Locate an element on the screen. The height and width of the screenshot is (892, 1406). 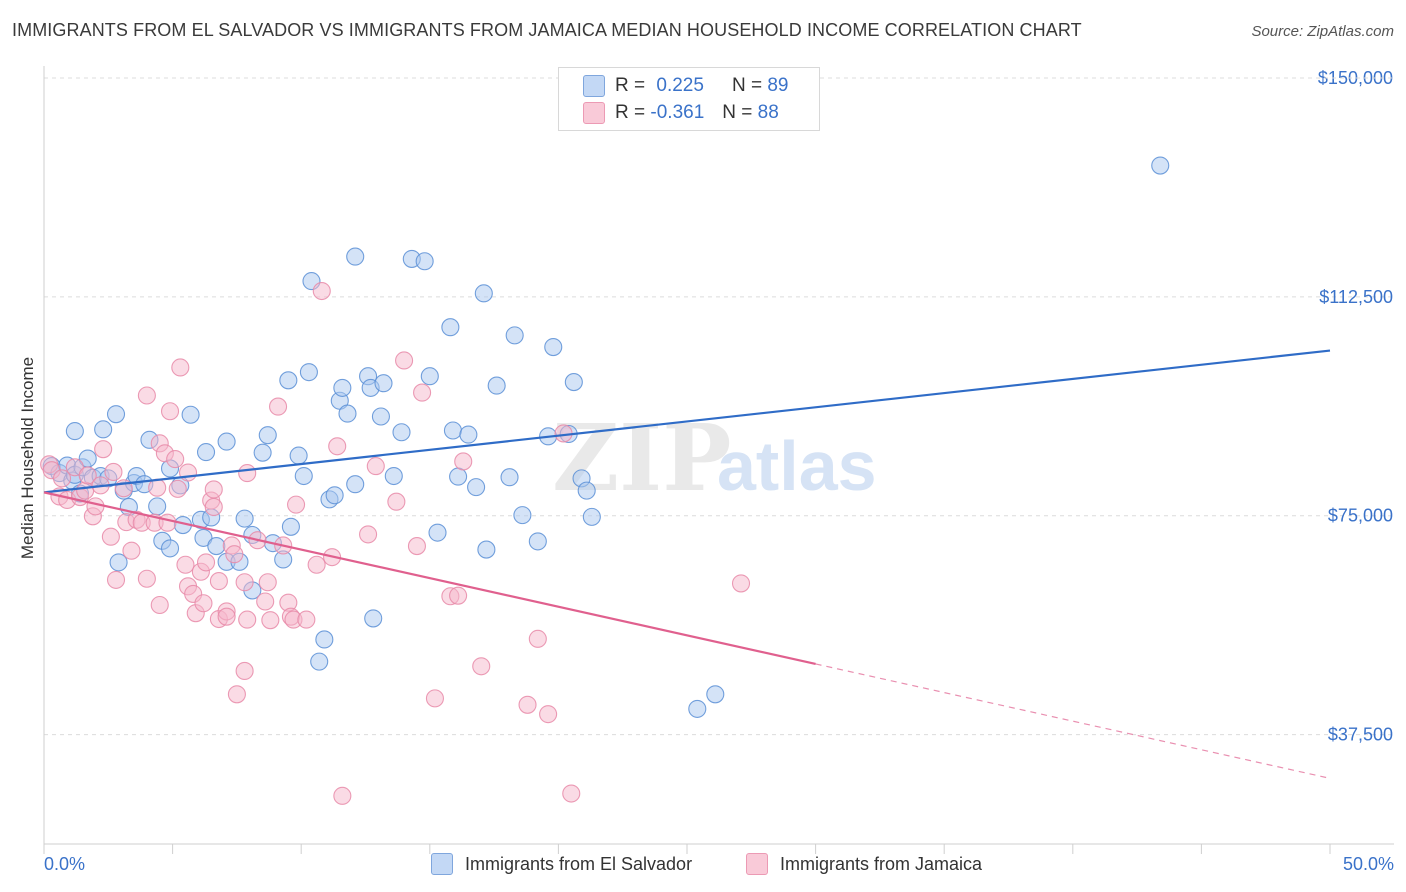
n-label: N = is located at coordinates (747, 85).